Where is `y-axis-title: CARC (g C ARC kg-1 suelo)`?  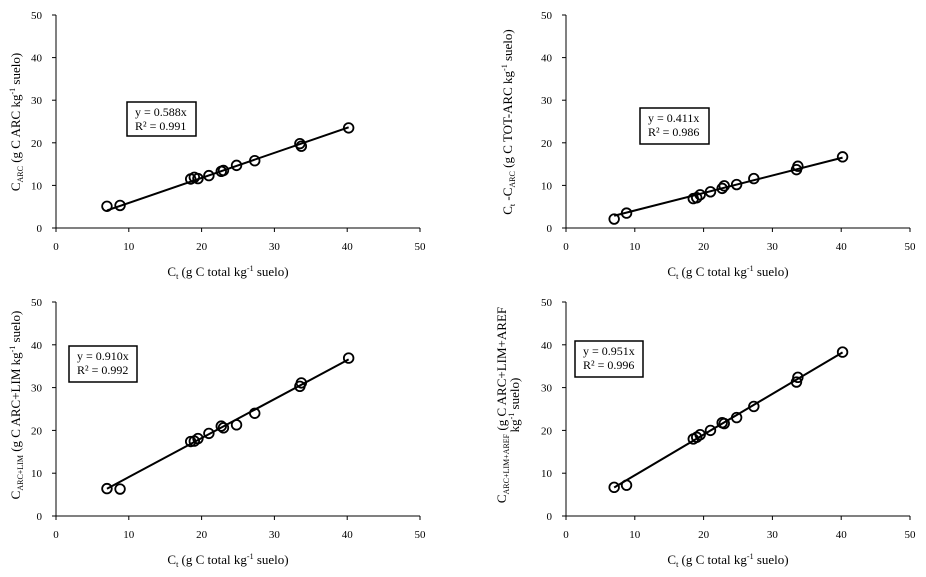 y-axis-title: CARC (g C ARC kg-1 suelo) is located at coordinates (16, 122).